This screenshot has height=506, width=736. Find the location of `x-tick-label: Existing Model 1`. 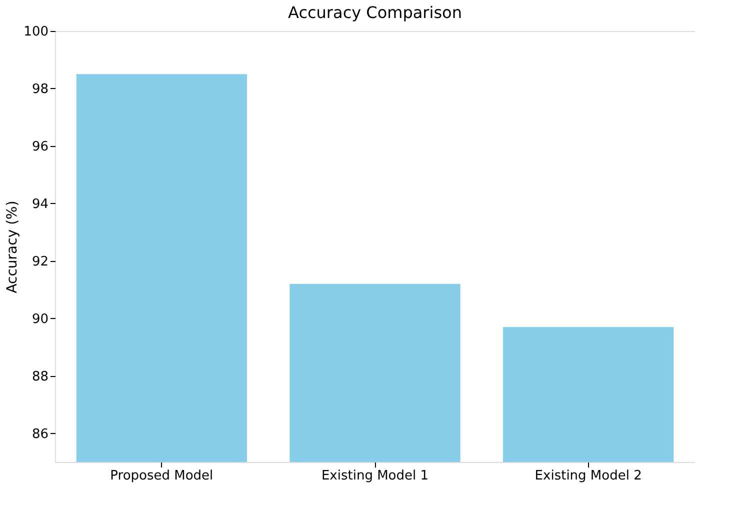

x-tick-label: Existing Model 1 is located at coordinates (375, 476).